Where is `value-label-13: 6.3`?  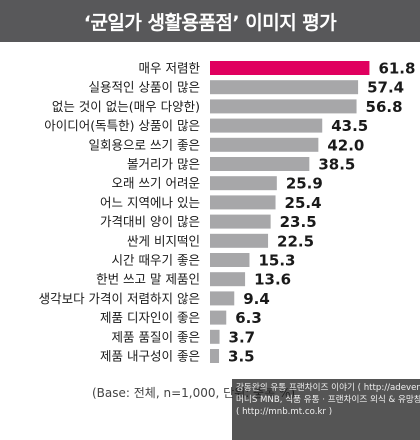
value-label-13: 6.3 is located at coordinates (248, 318).